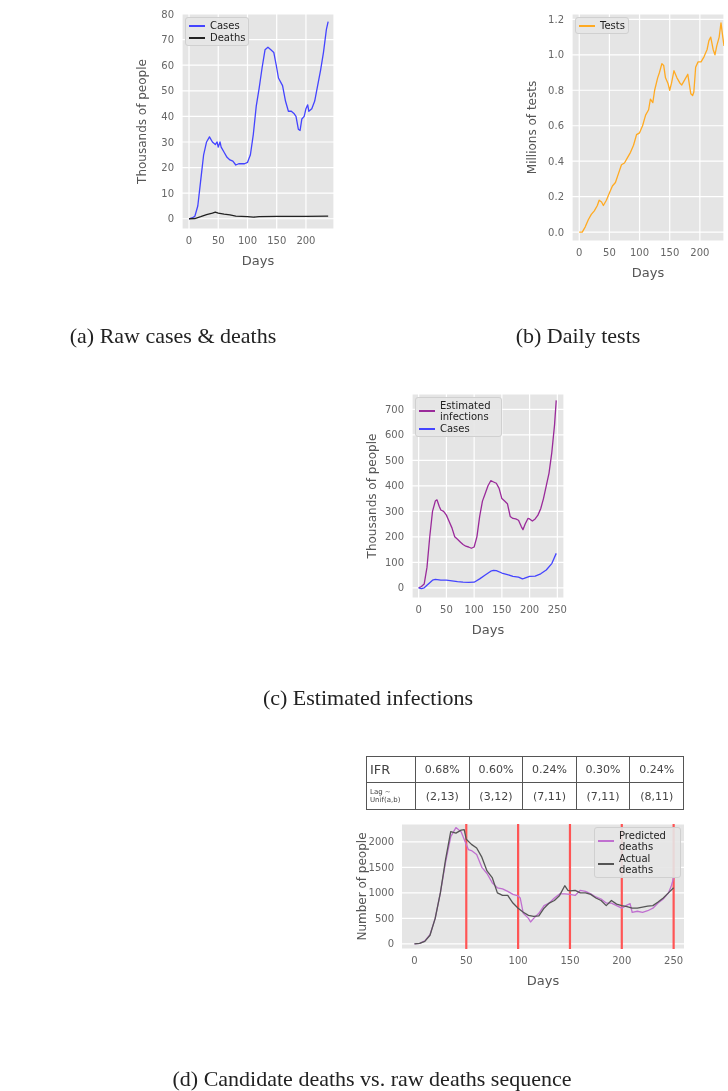 The width and height of the screenshot is (728, 1091). What do you see at coordinates (556, 19) in the screenshot?
I see `y-tick-label: 1.2` at bounding box center [556, 19].